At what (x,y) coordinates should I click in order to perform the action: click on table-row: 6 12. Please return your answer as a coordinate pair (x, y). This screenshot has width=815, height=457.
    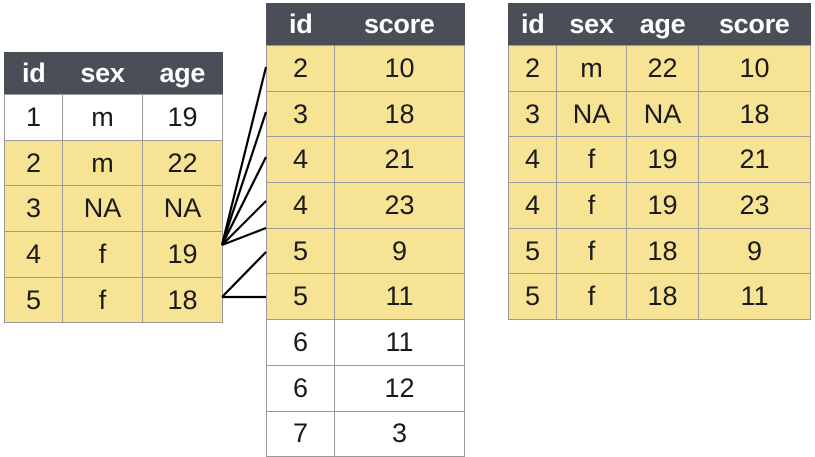
    Looking at the image, I should click on (365, 388).